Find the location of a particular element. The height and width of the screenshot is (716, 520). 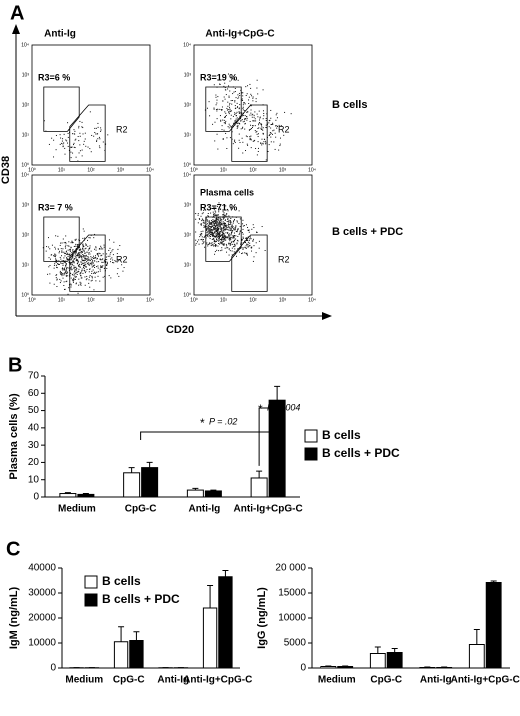

log-tick-label: 10³ is located at coordinates (26, 75).